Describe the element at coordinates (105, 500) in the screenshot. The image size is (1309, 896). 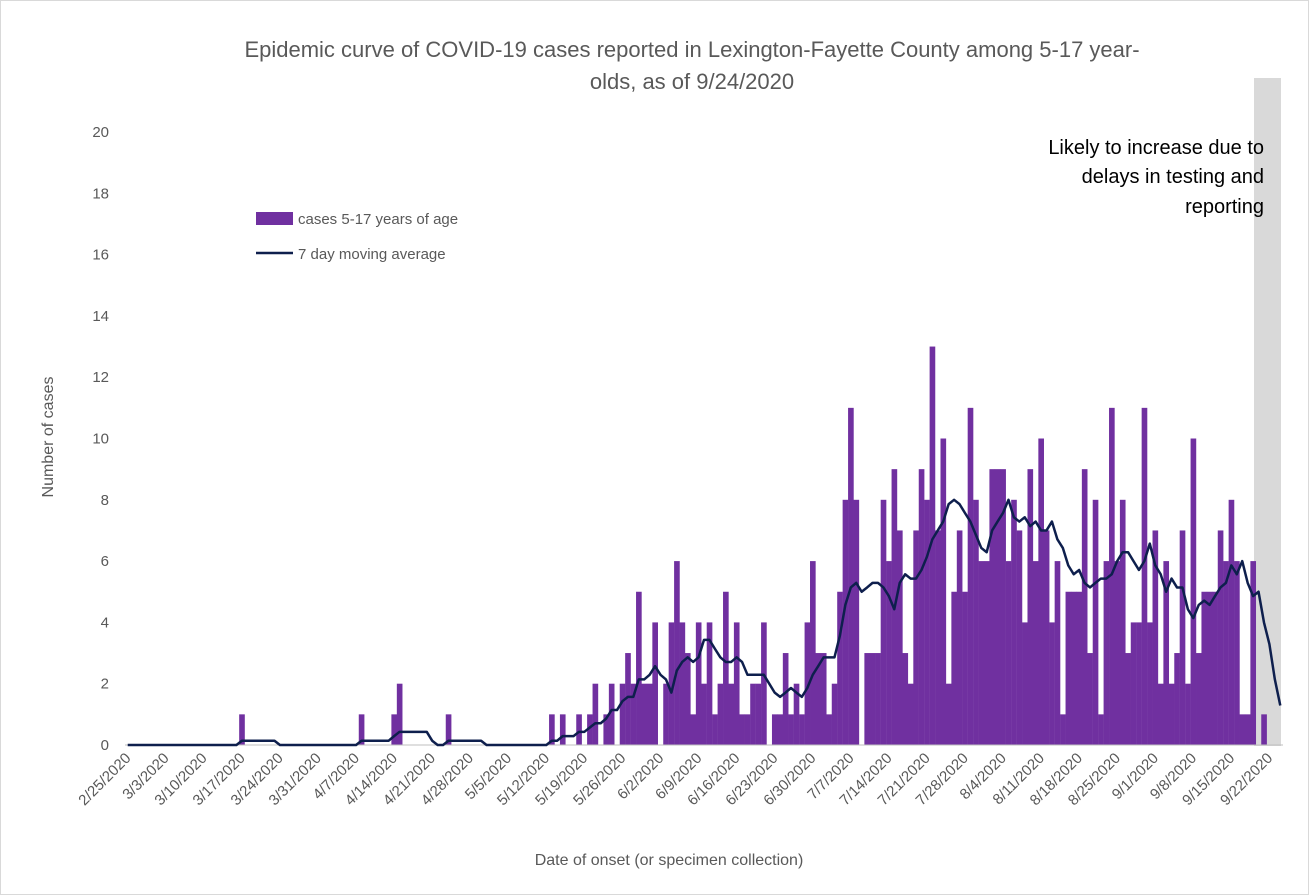
I see `y-tick-label: 8` at that location.